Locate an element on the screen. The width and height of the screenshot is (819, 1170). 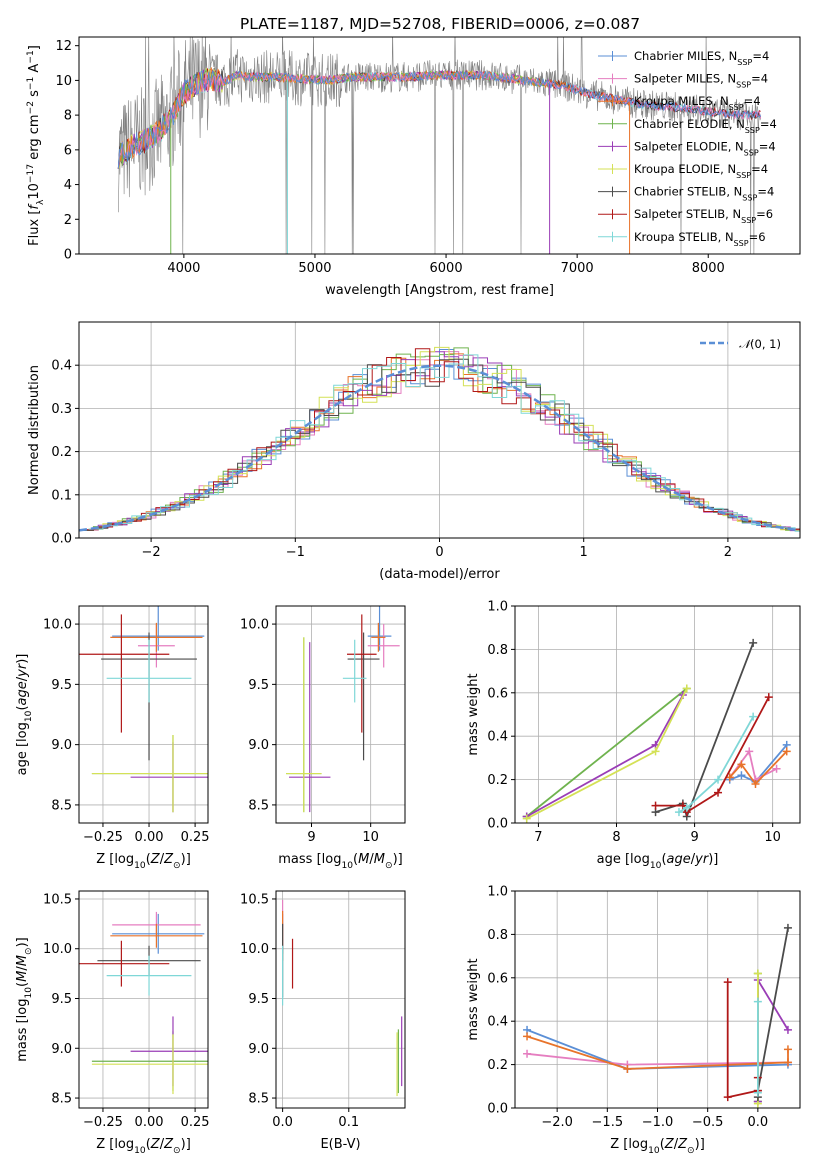
y-axis-label: Normed distribution is located at coordinates (34, 430).